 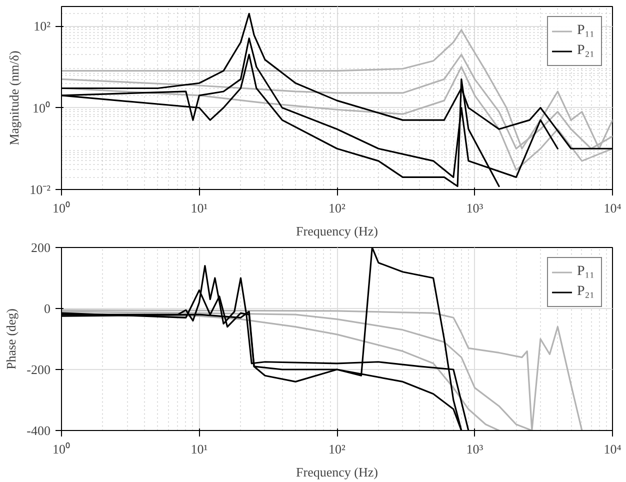 What do you see at coordinates (40, 189) in the screenshot?
I see `y-tick-label: 10⁻²` at bounding box center [40, 189].